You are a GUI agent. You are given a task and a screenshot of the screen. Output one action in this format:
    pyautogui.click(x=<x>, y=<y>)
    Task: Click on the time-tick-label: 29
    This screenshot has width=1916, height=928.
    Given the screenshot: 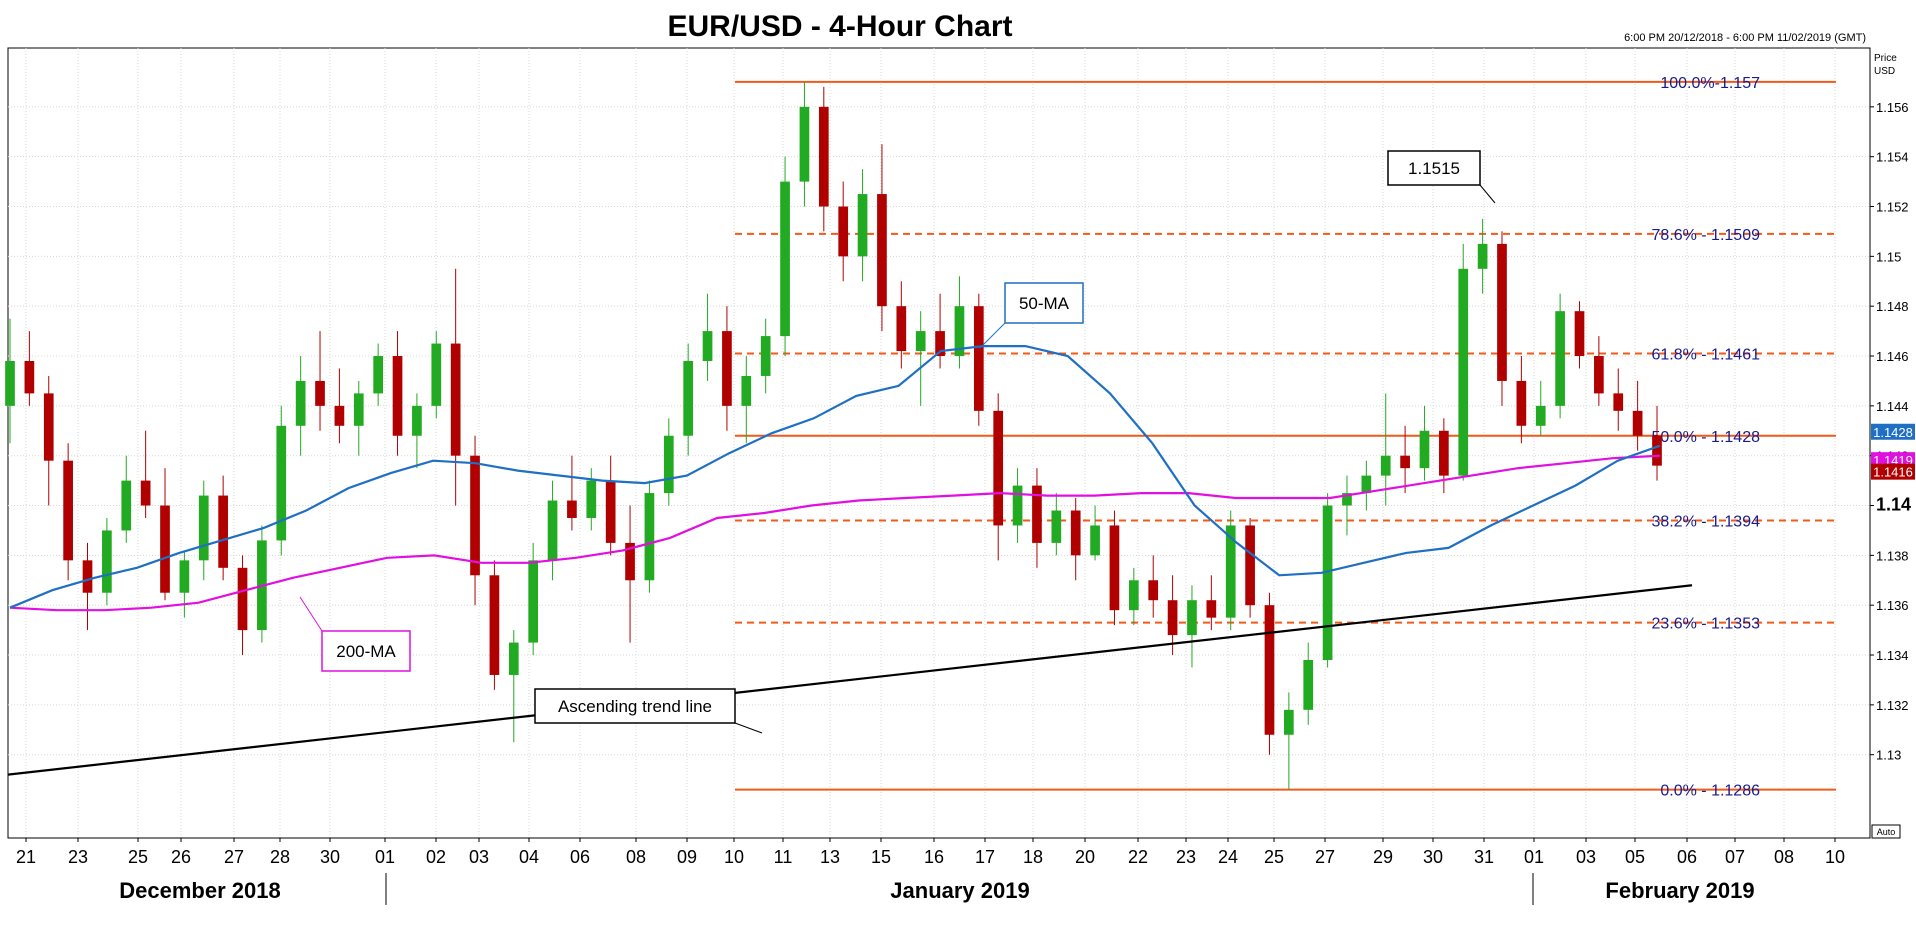 What is the action you would take?
    pyautogui.click(x=1383, y=857)
    